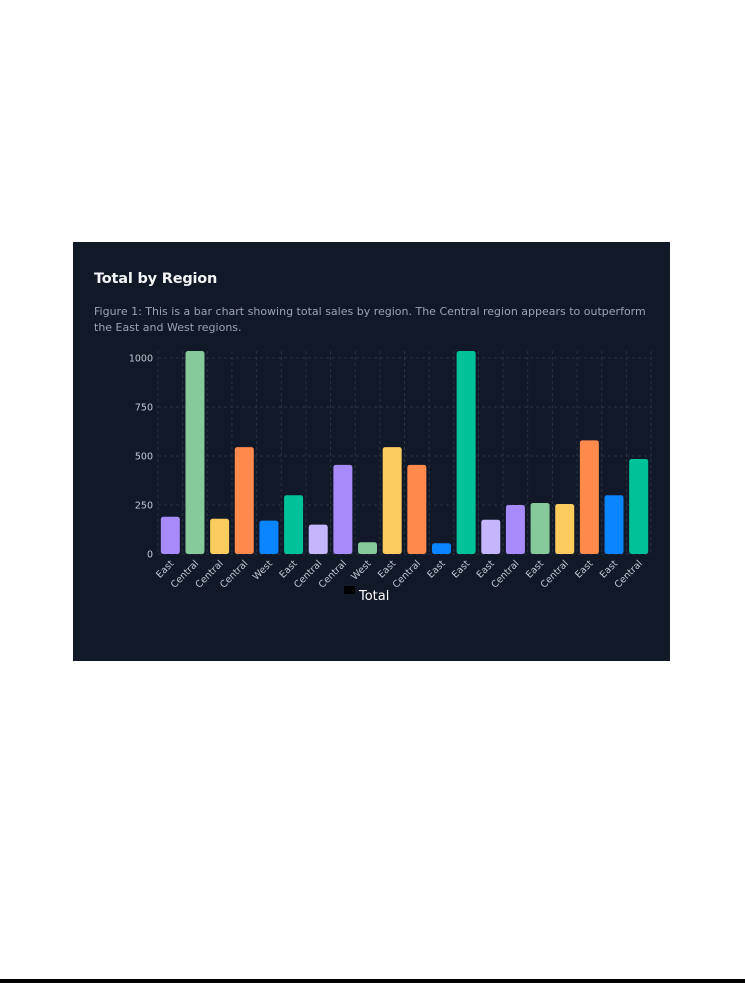  I want to click on page-bottom-border, so click(372, 981).